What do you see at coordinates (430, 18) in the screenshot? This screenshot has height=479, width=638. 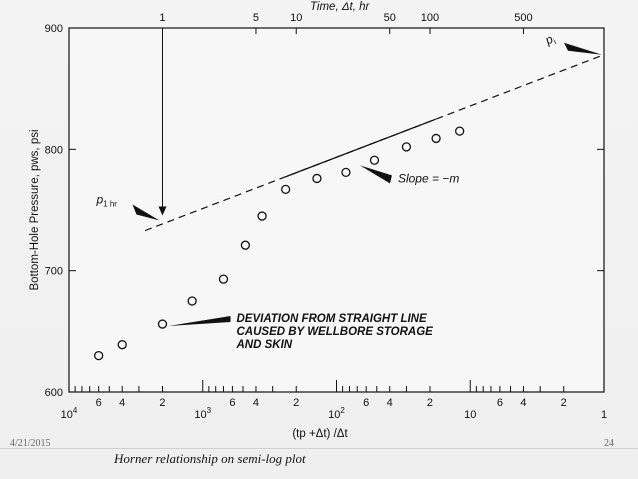 I see `top-tick-label: 100` at bounding box center [430, 18].